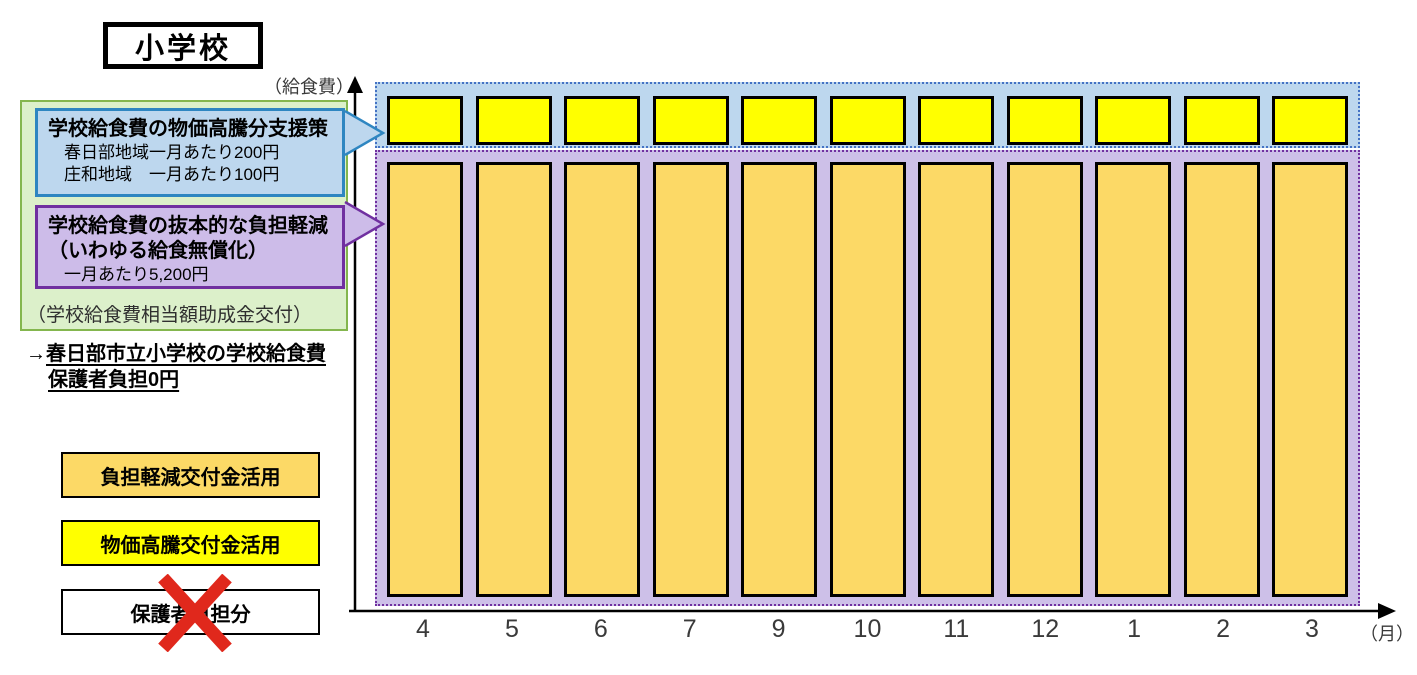  I want to click on page-title-text: 小学校, so click(182, 48).